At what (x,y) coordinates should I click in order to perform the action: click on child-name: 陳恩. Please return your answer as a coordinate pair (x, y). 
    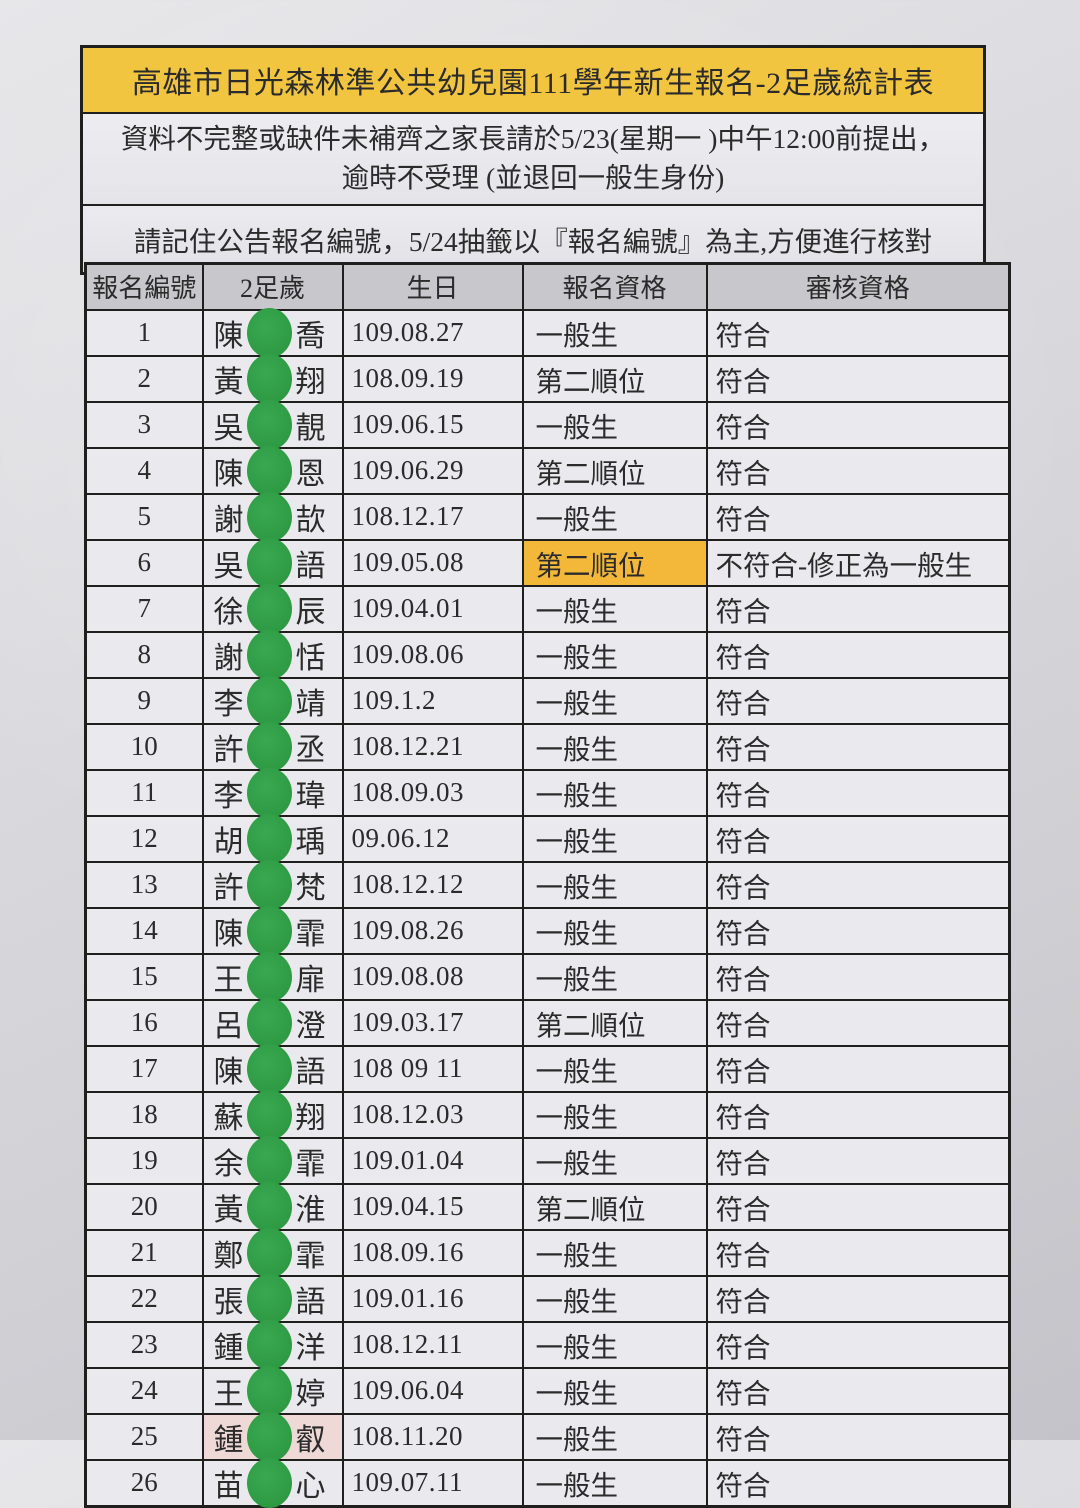
    Looking at the image, I should click on (270, 470).